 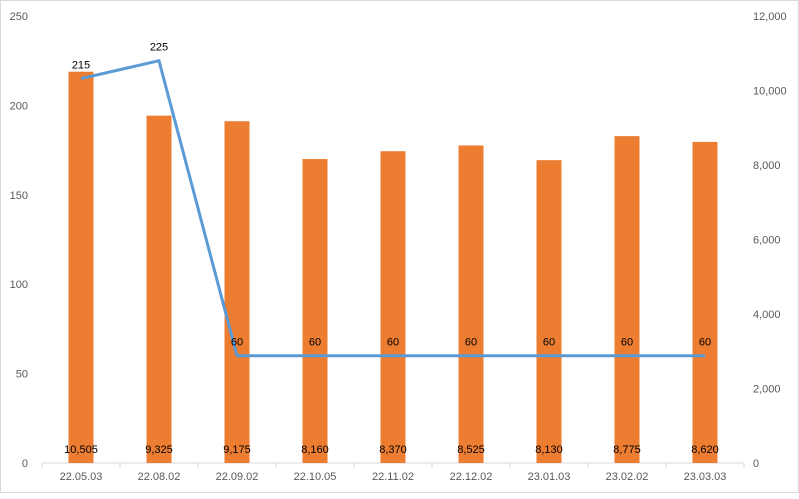 What do you see at coordinates (81, 66) in the screenshot?
I see `line-data-label: 215` at bounding box center [81, 66].